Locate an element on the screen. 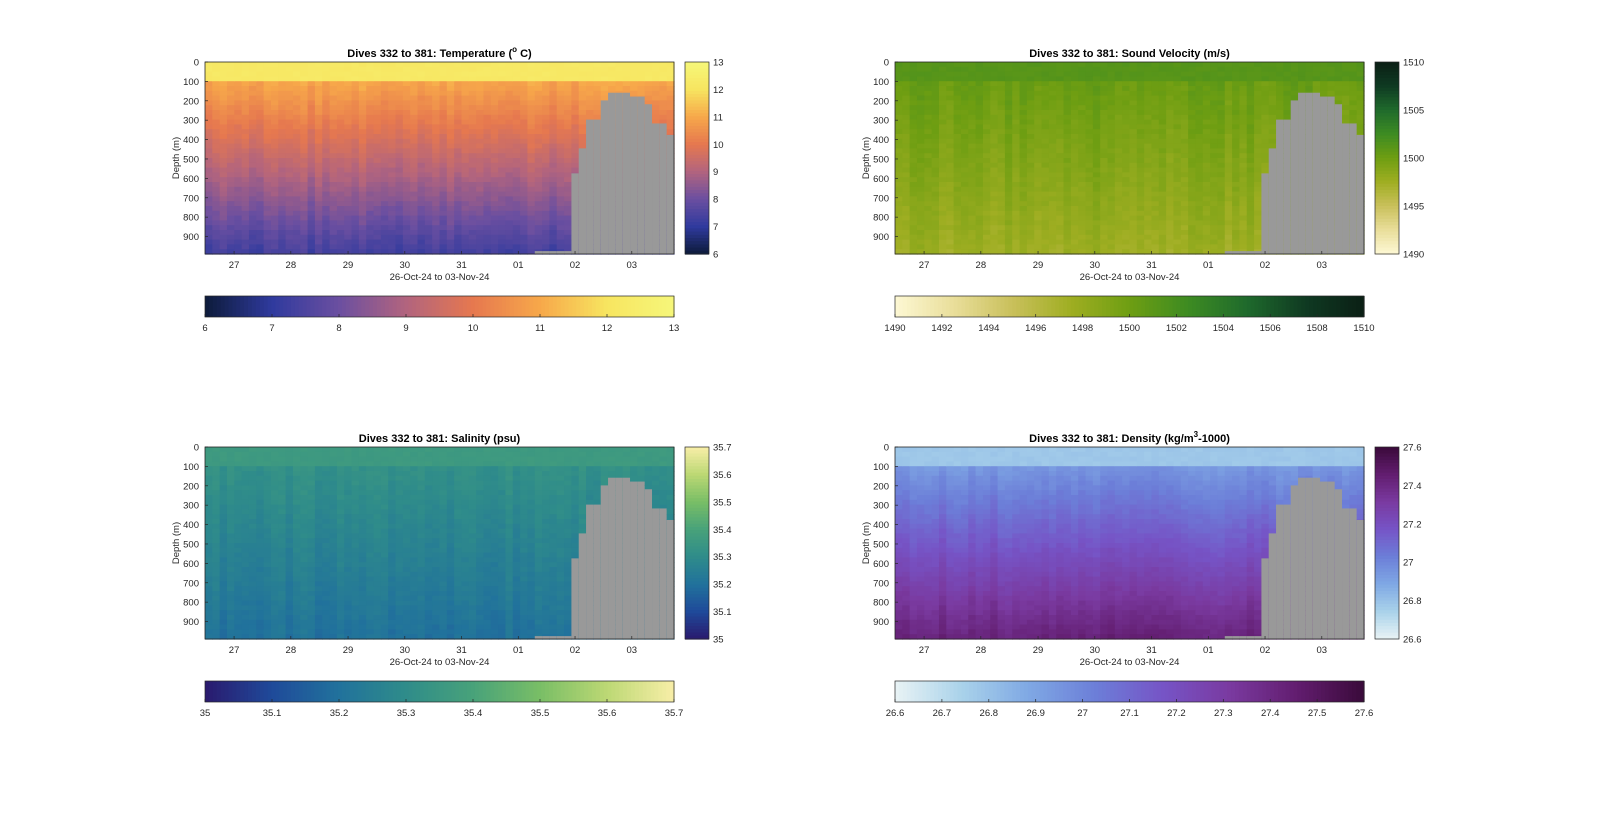 The width and height of the screenshot is (1600, 830). x-tick-label: 29 is located at coordinates (348, 265).